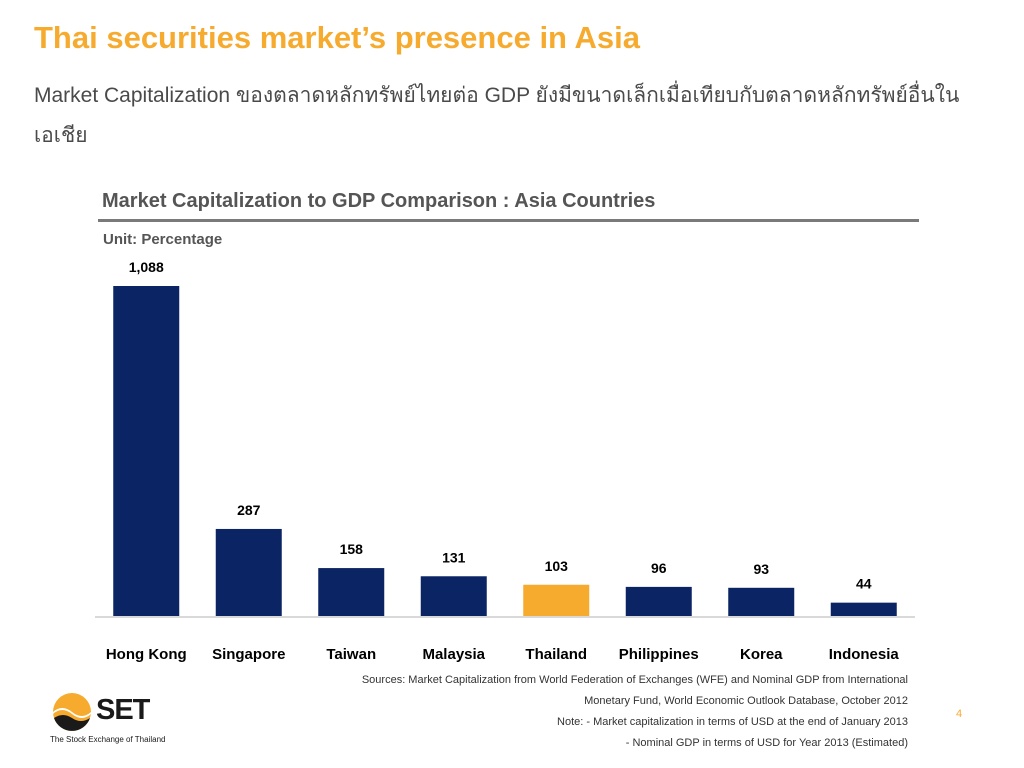  Describe the element at coordinates (453, 654) in the screenshot. I see `category-label: Malaysia` at that location.